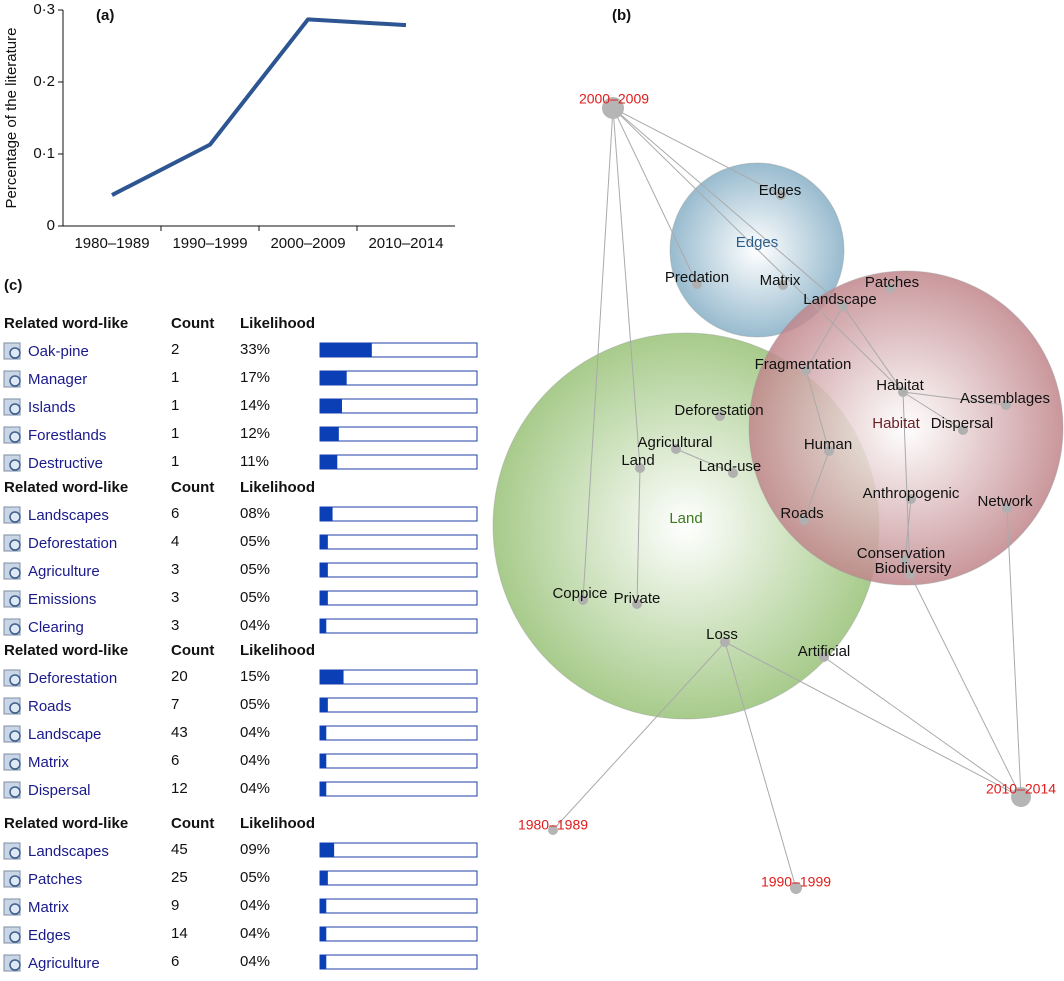  I want to click on cluster-label: Edges, so click(757, 242).